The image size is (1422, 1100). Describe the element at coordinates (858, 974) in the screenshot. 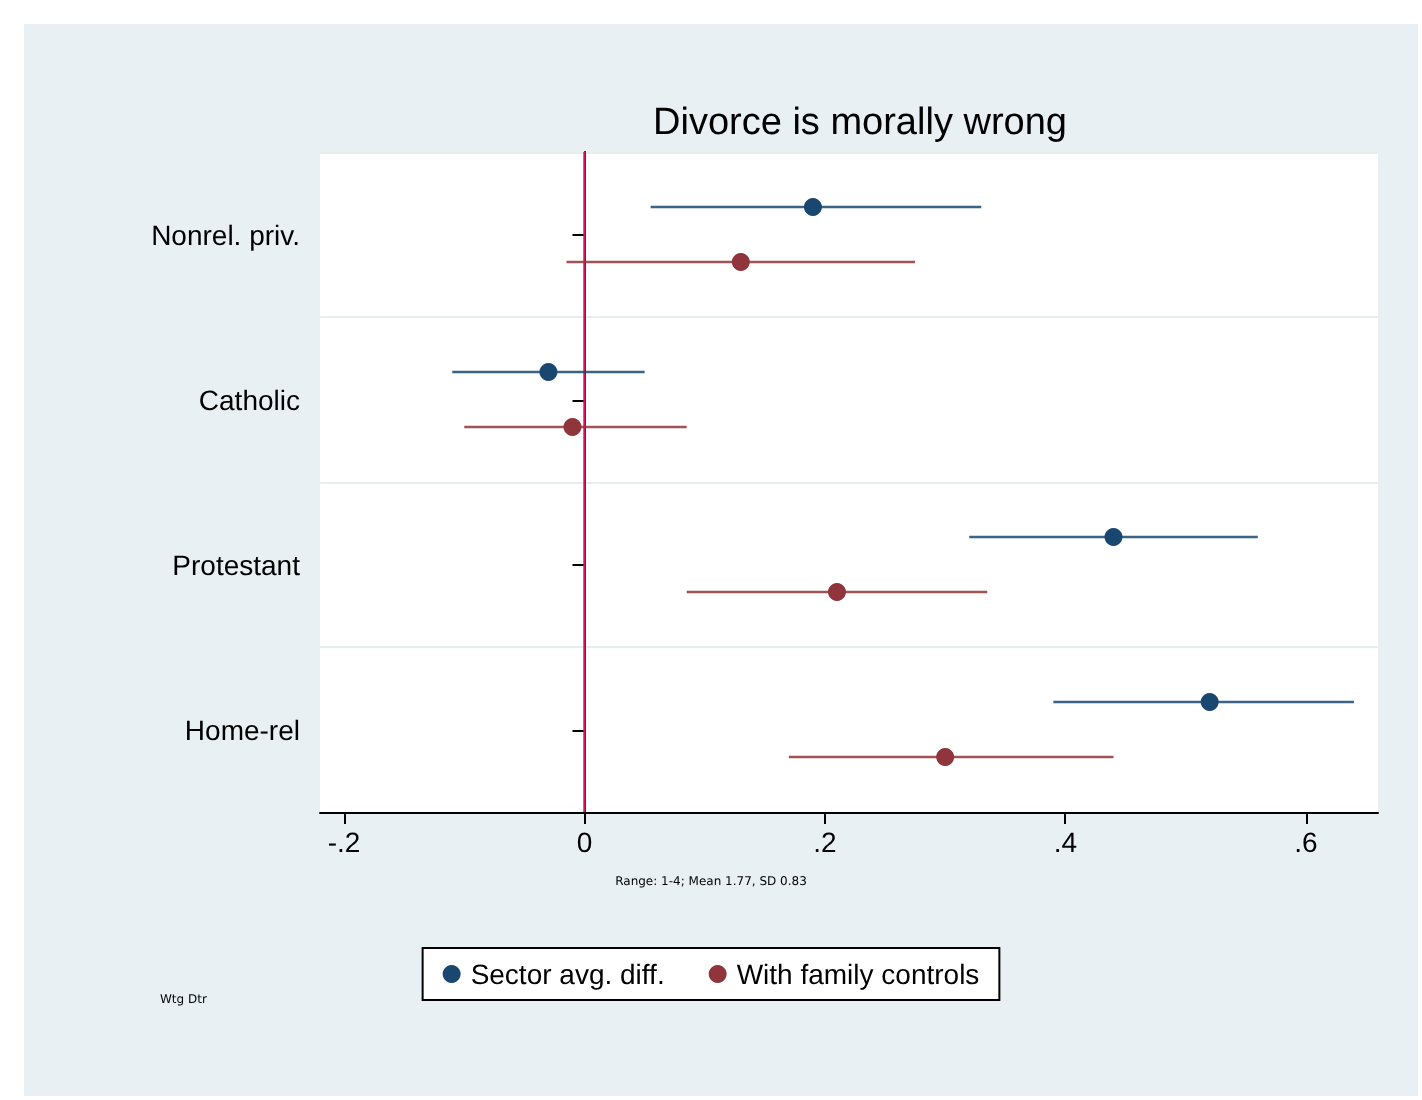

I see `legend-label: With family controls` at that location.